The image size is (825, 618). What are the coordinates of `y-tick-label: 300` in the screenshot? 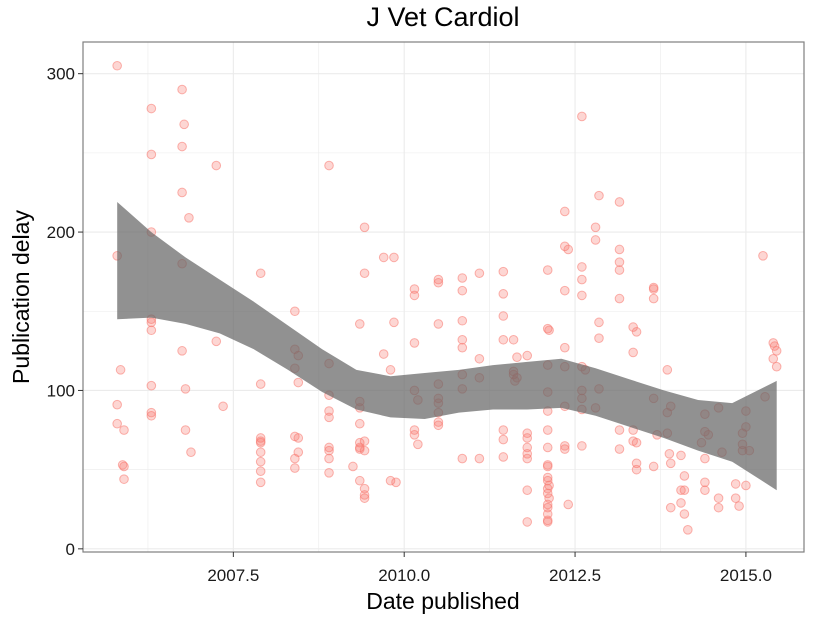 It's located at (61, 74).